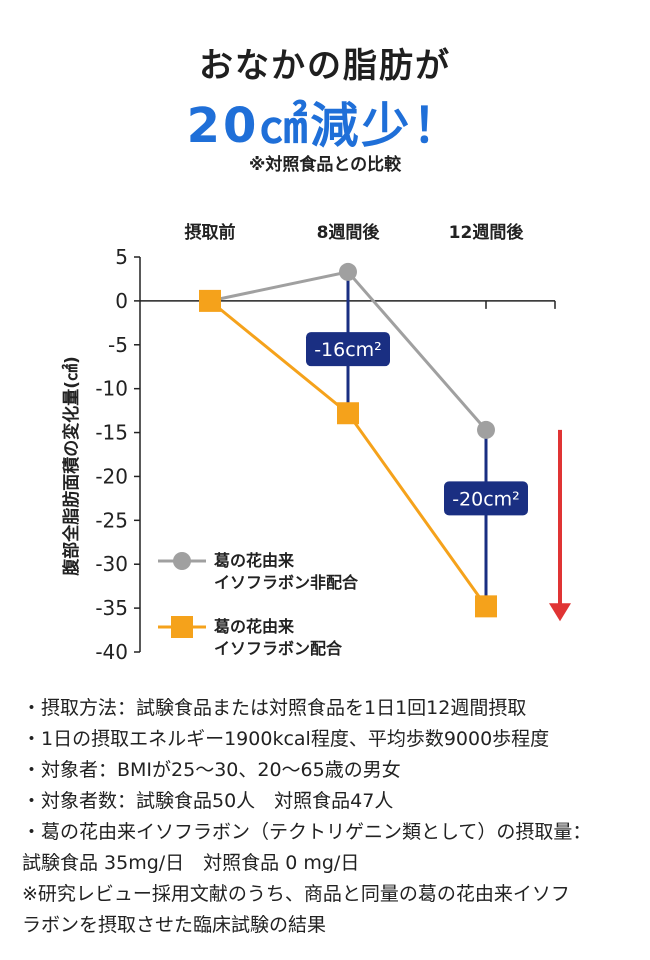  What do you see at coordinates (417, 424) in the screenshot?
I see `difference-badges: -16cm² -20cm²` at bounding box center [417, 424].